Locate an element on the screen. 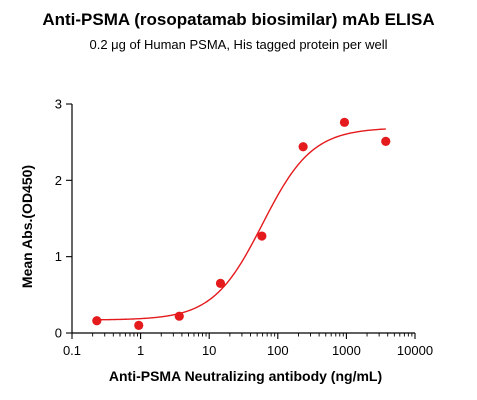 This screenshot has height=400, width=477. y-axis-title: Mean Abs.(OD450) is located at coordinates (27, 226).